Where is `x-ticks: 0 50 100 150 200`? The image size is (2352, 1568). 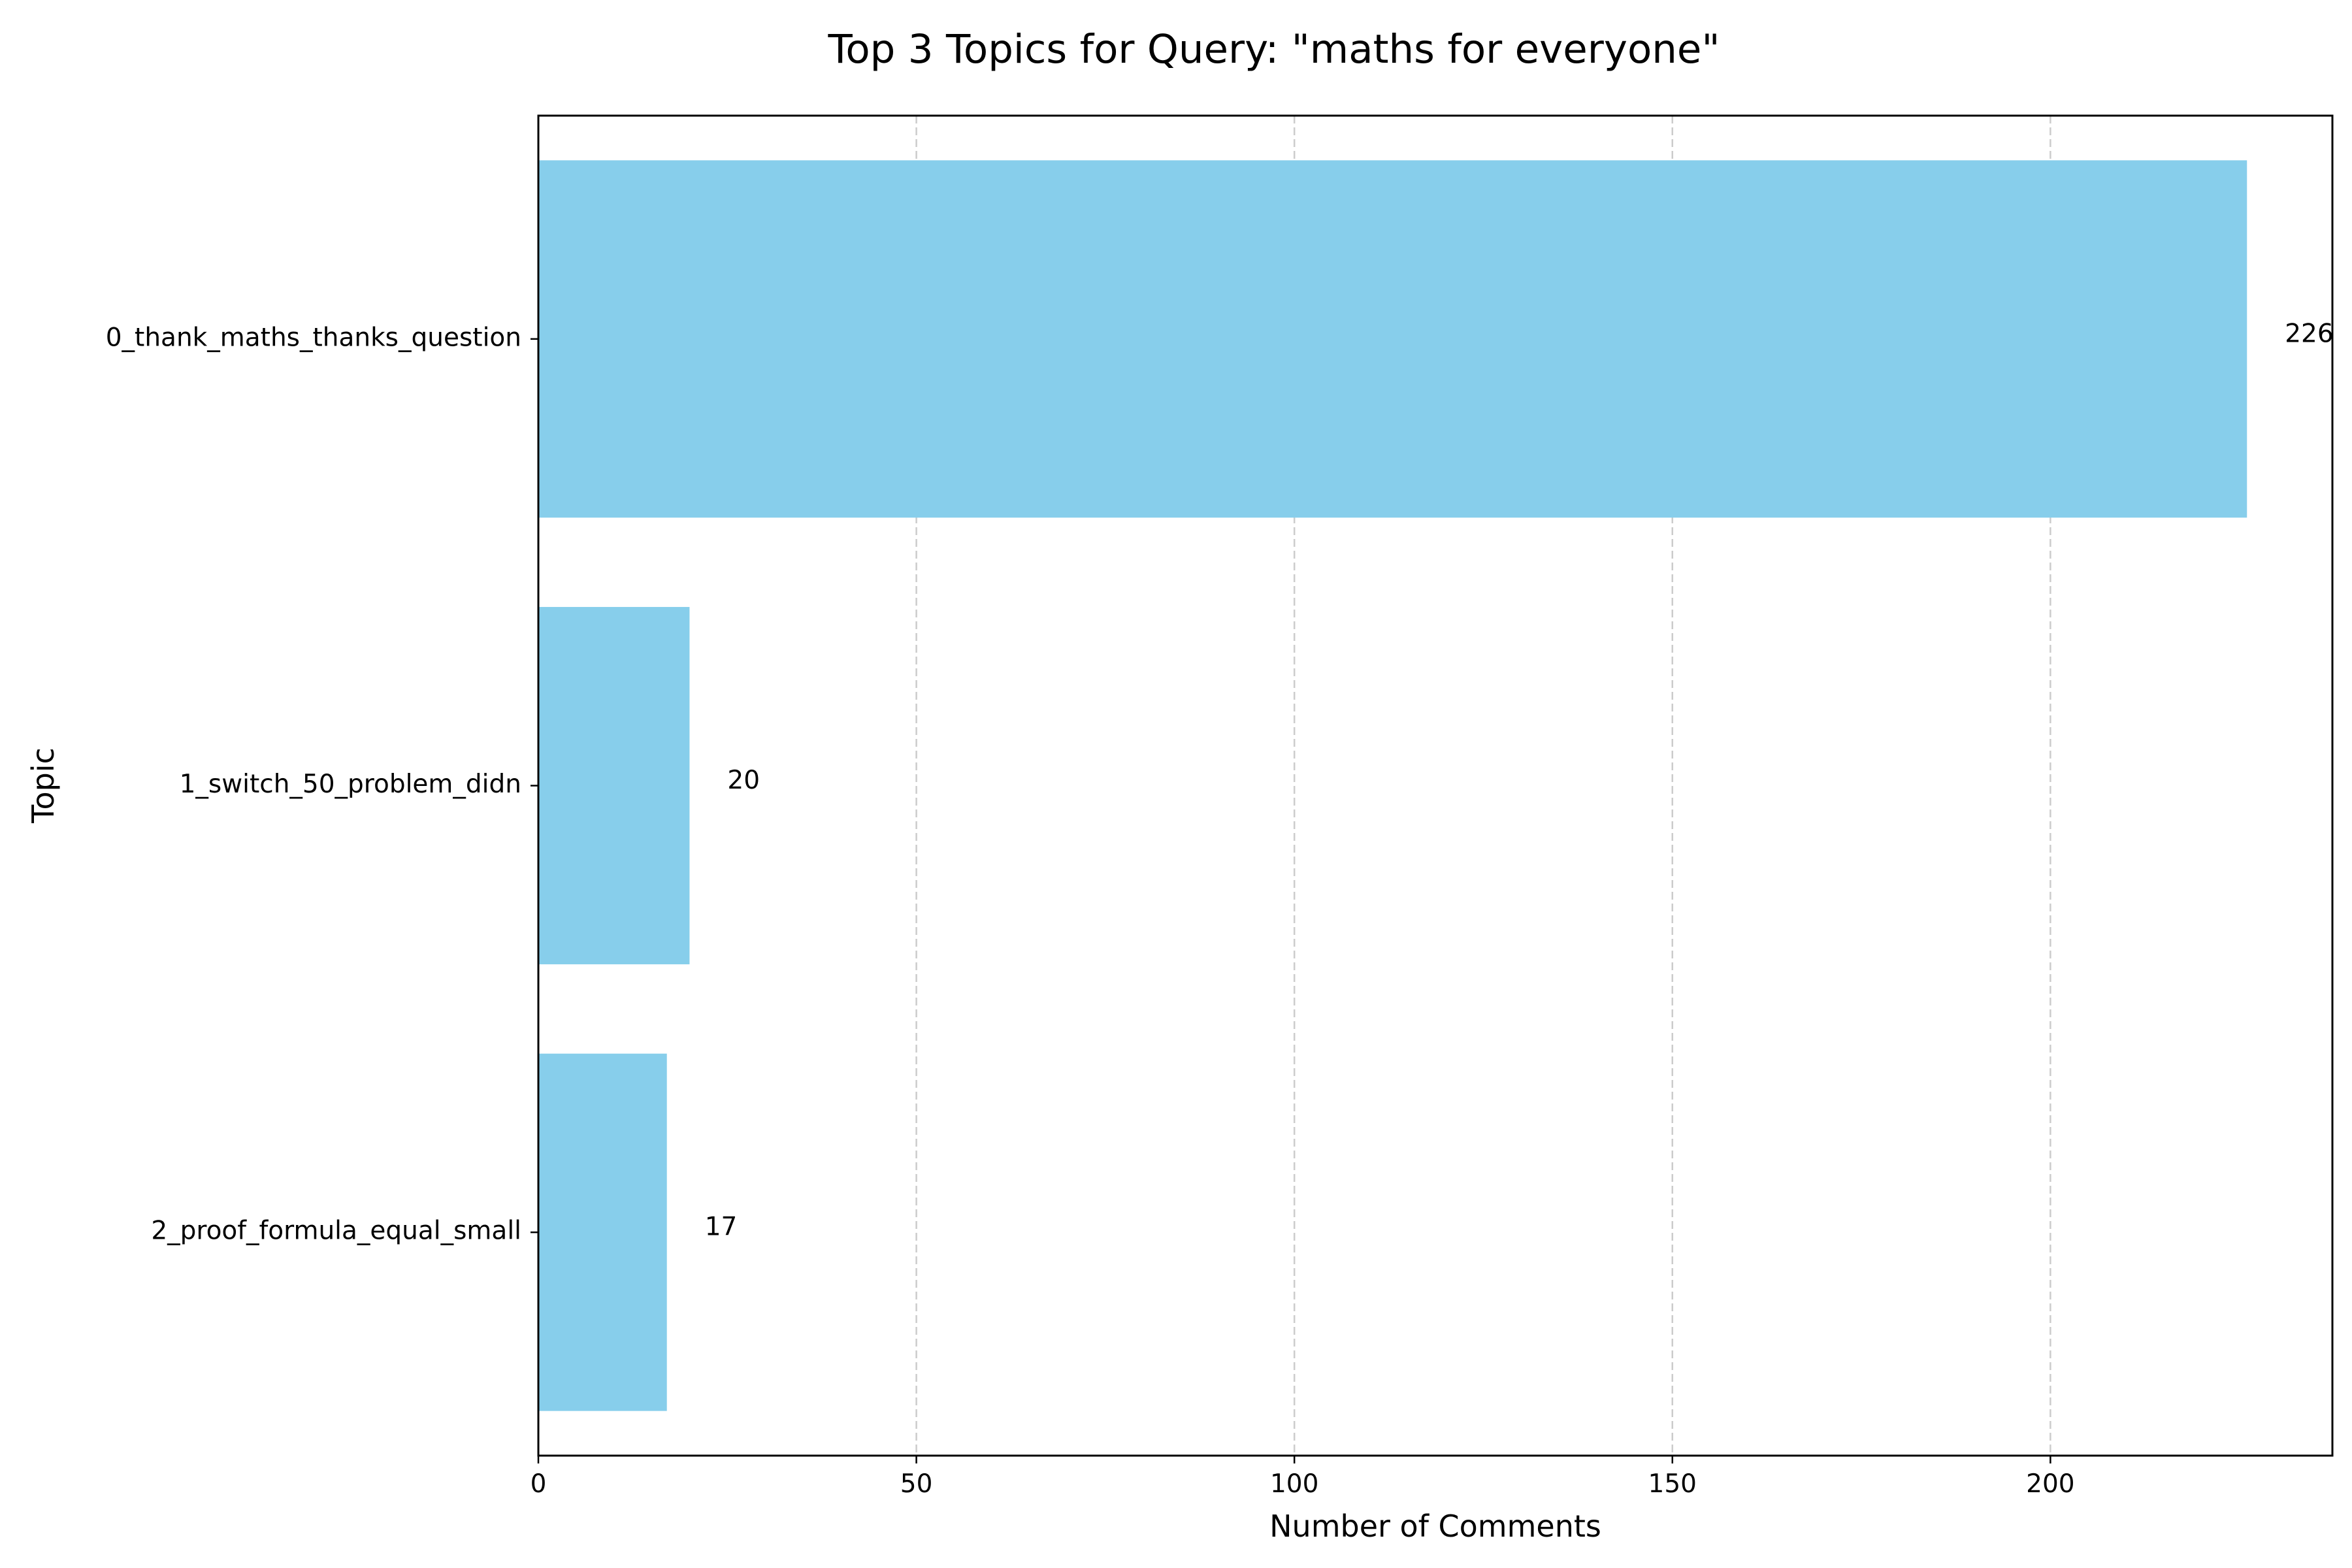
x-ticks: 0 50 100 150 200 is located at coordinates (1303, 1477).